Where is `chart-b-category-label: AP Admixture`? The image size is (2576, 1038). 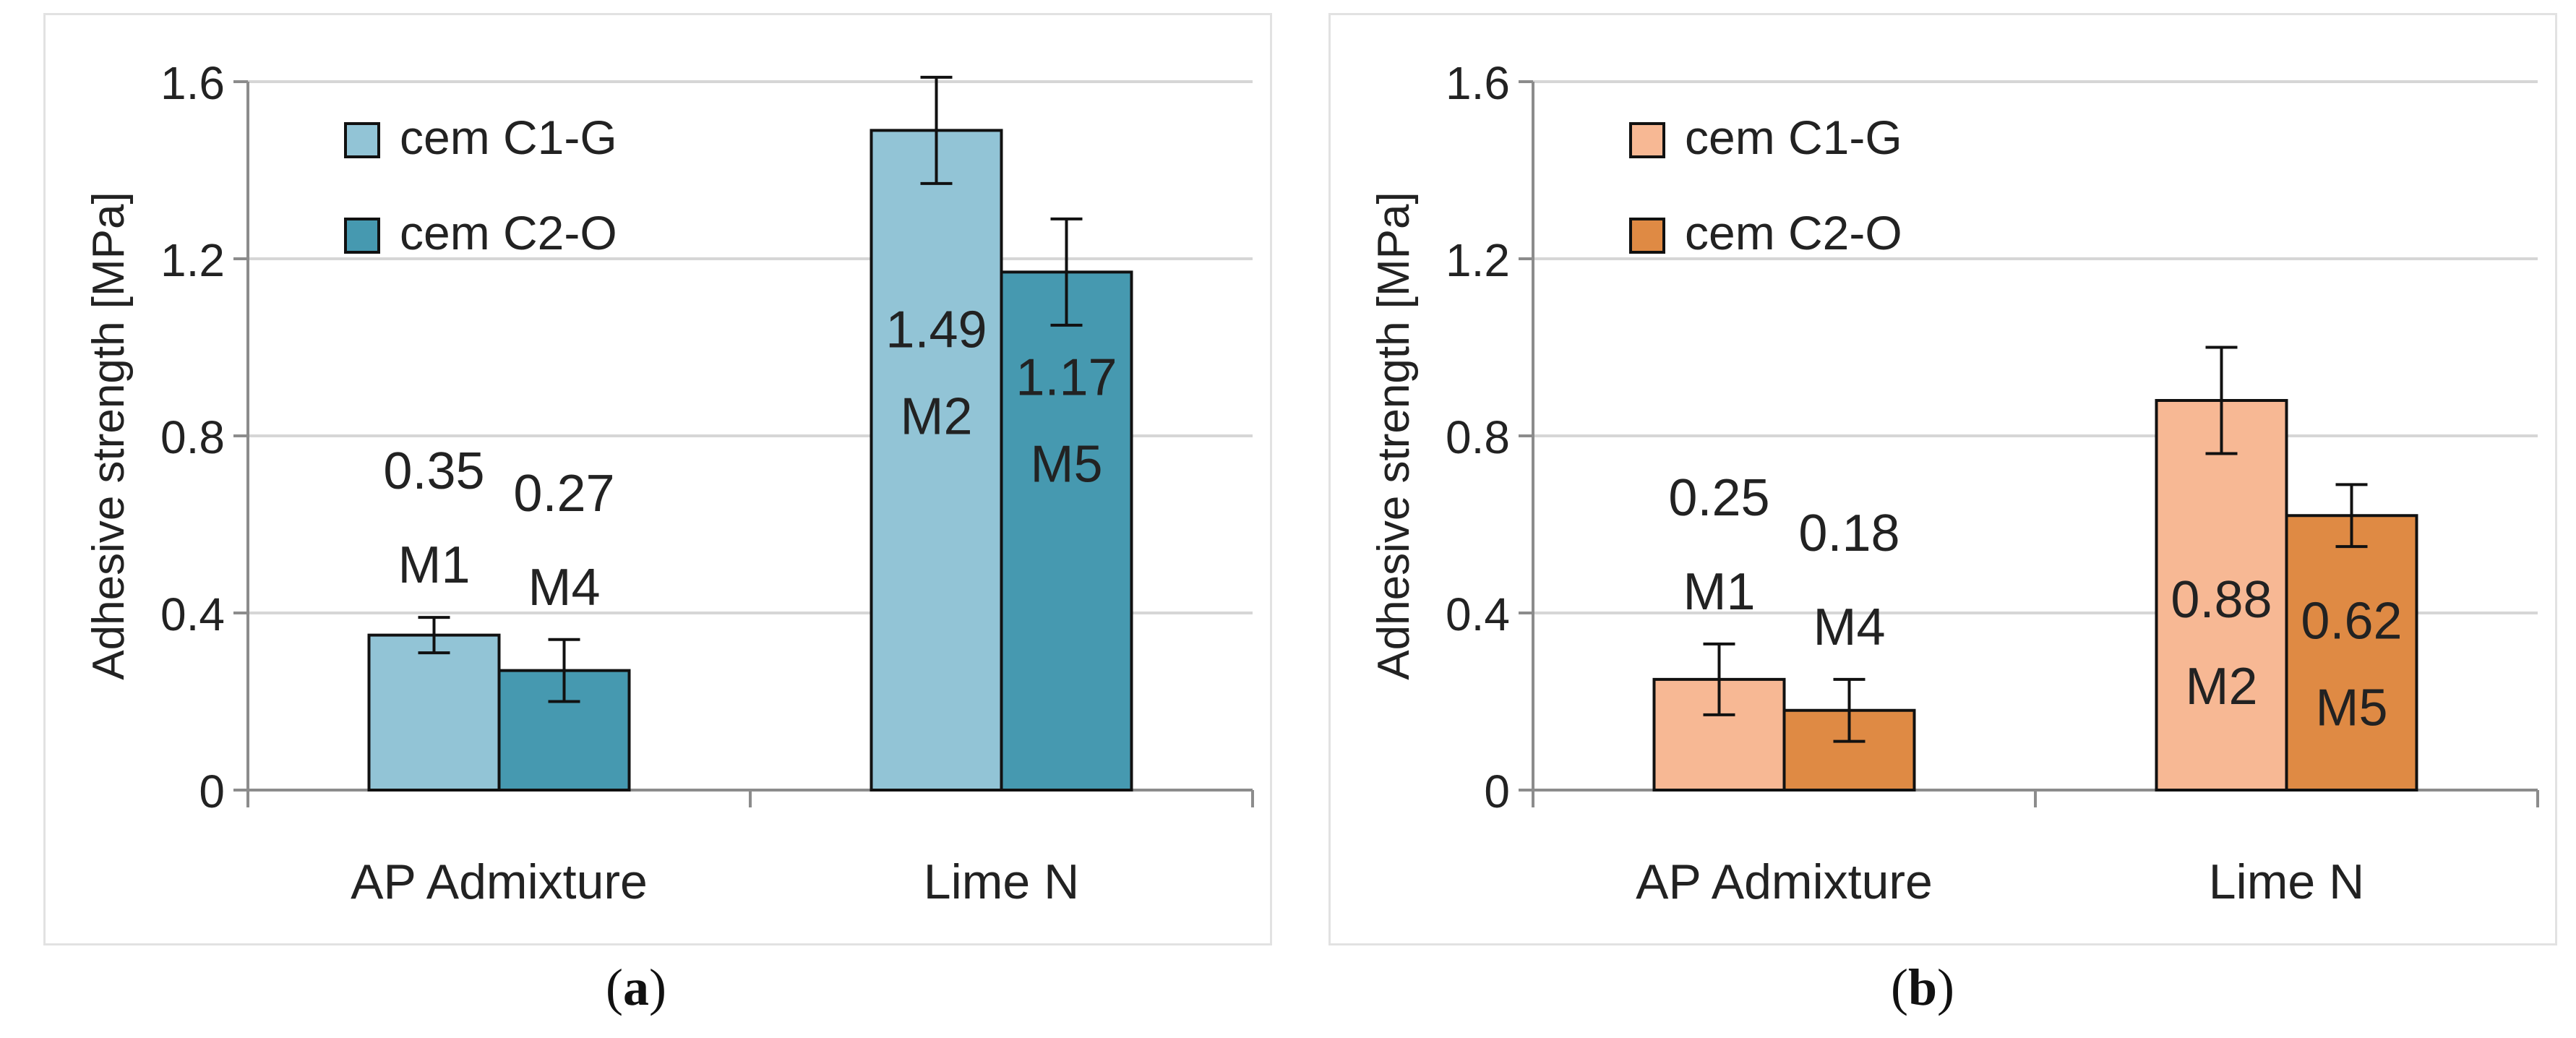 chart-b-category-label: AP Admixture is located at coordinates (1785, 881).